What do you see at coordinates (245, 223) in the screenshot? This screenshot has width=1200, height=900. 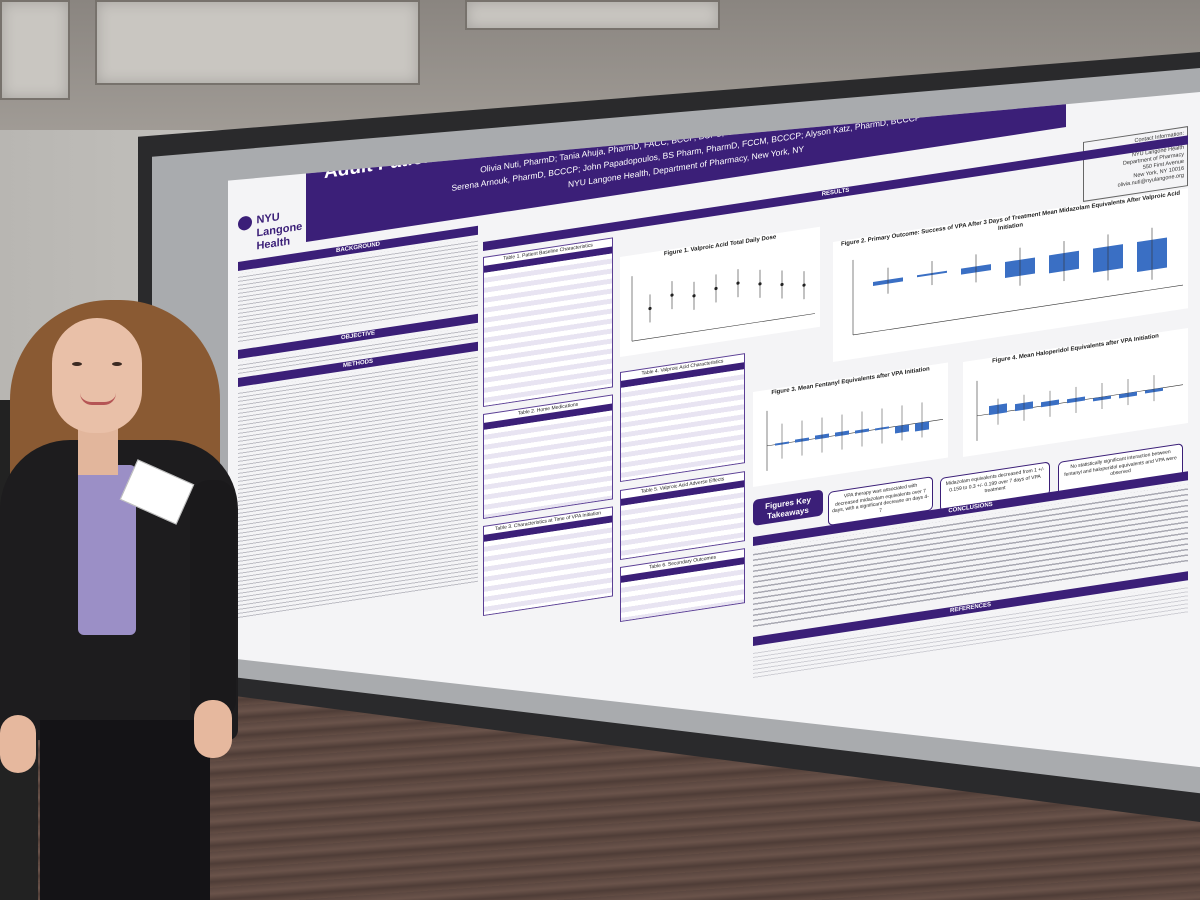 I see `nyu-logo-icon` at bounding box center [245, 223].